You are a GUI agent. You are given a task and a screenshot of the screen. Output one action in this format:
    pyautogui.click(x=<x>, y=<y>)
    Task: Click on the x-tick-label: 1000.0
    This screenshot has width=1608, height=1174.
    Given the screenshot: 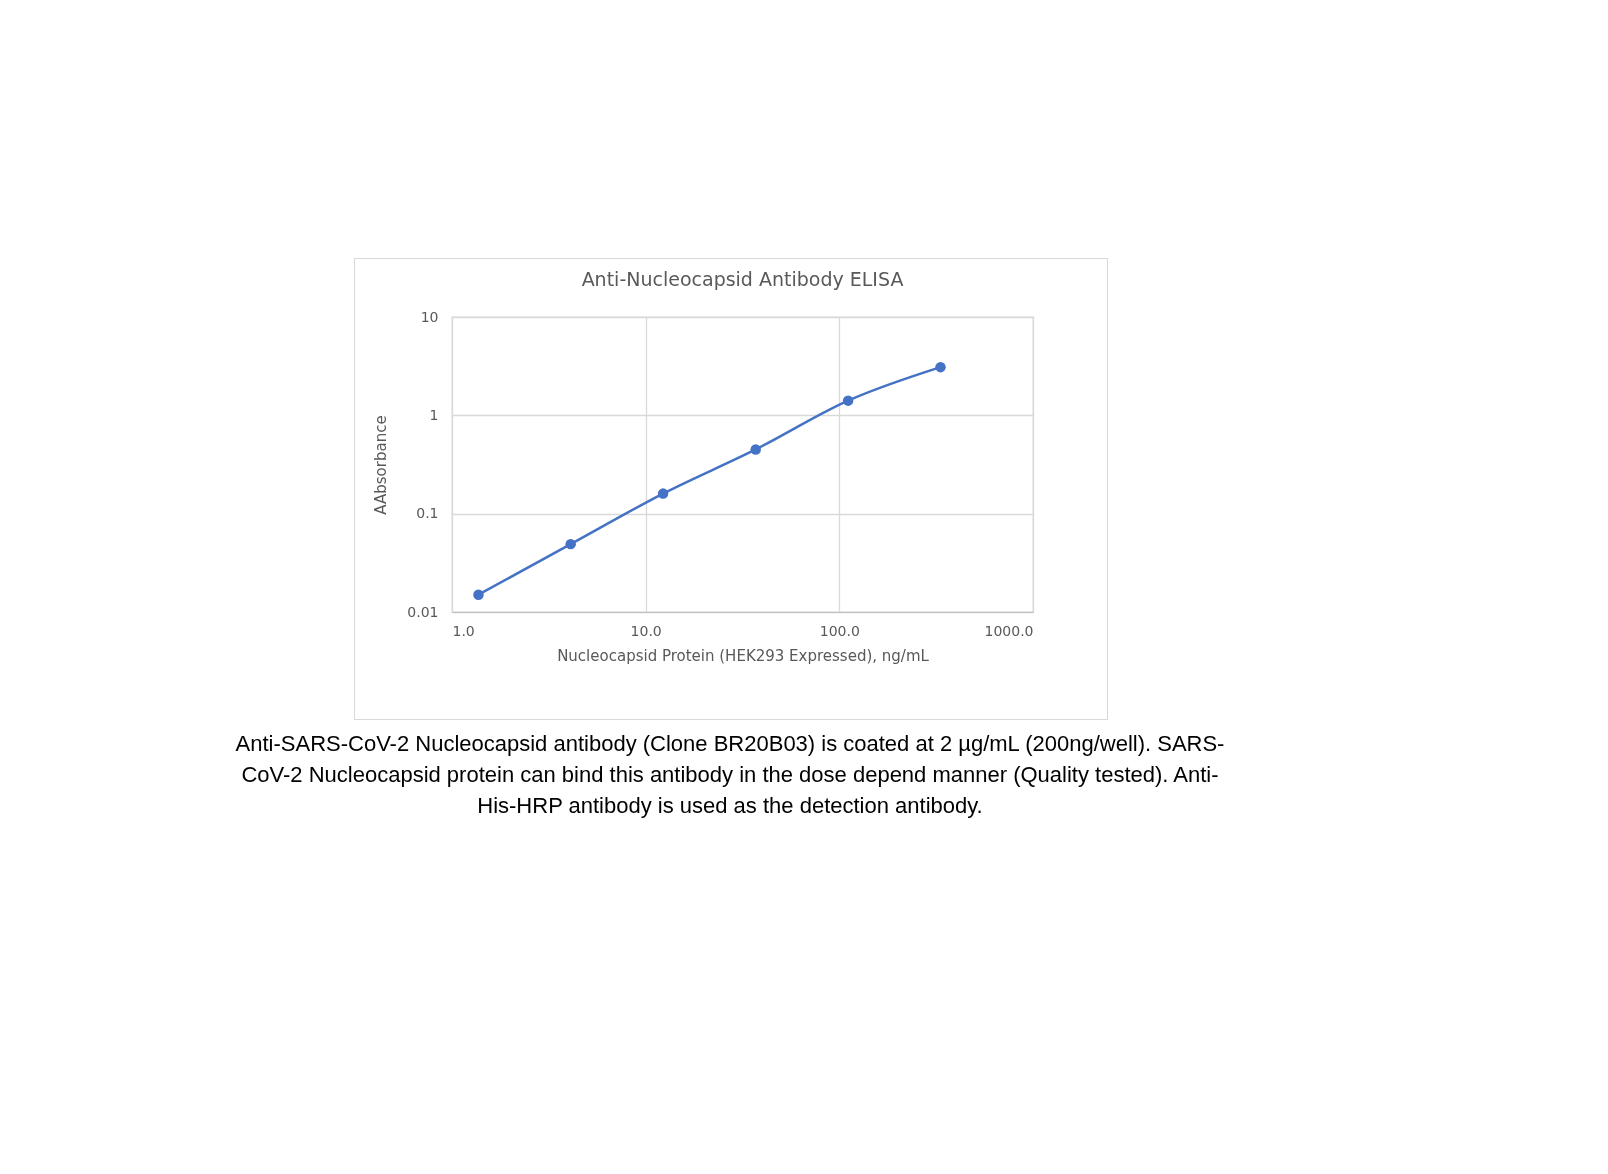 What is the action you would take?
    pyautogui.click(x=1009, y=630)
    